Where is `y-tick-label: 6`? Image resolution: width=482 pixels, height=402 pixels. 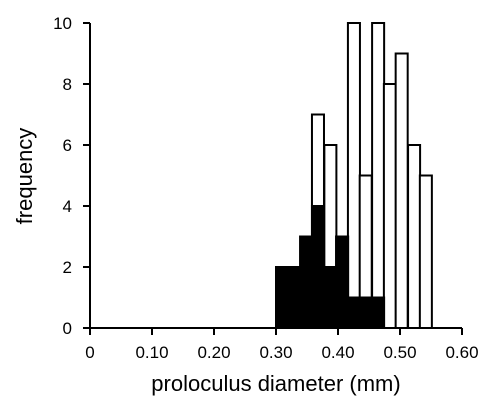
y-tick-label: 6 is located at coordinates (67, 145).